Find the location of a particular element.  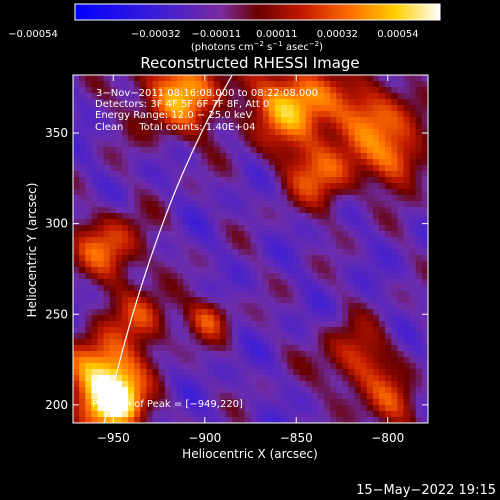

y-tick-label: 200 is located at coordinates (56, 405).